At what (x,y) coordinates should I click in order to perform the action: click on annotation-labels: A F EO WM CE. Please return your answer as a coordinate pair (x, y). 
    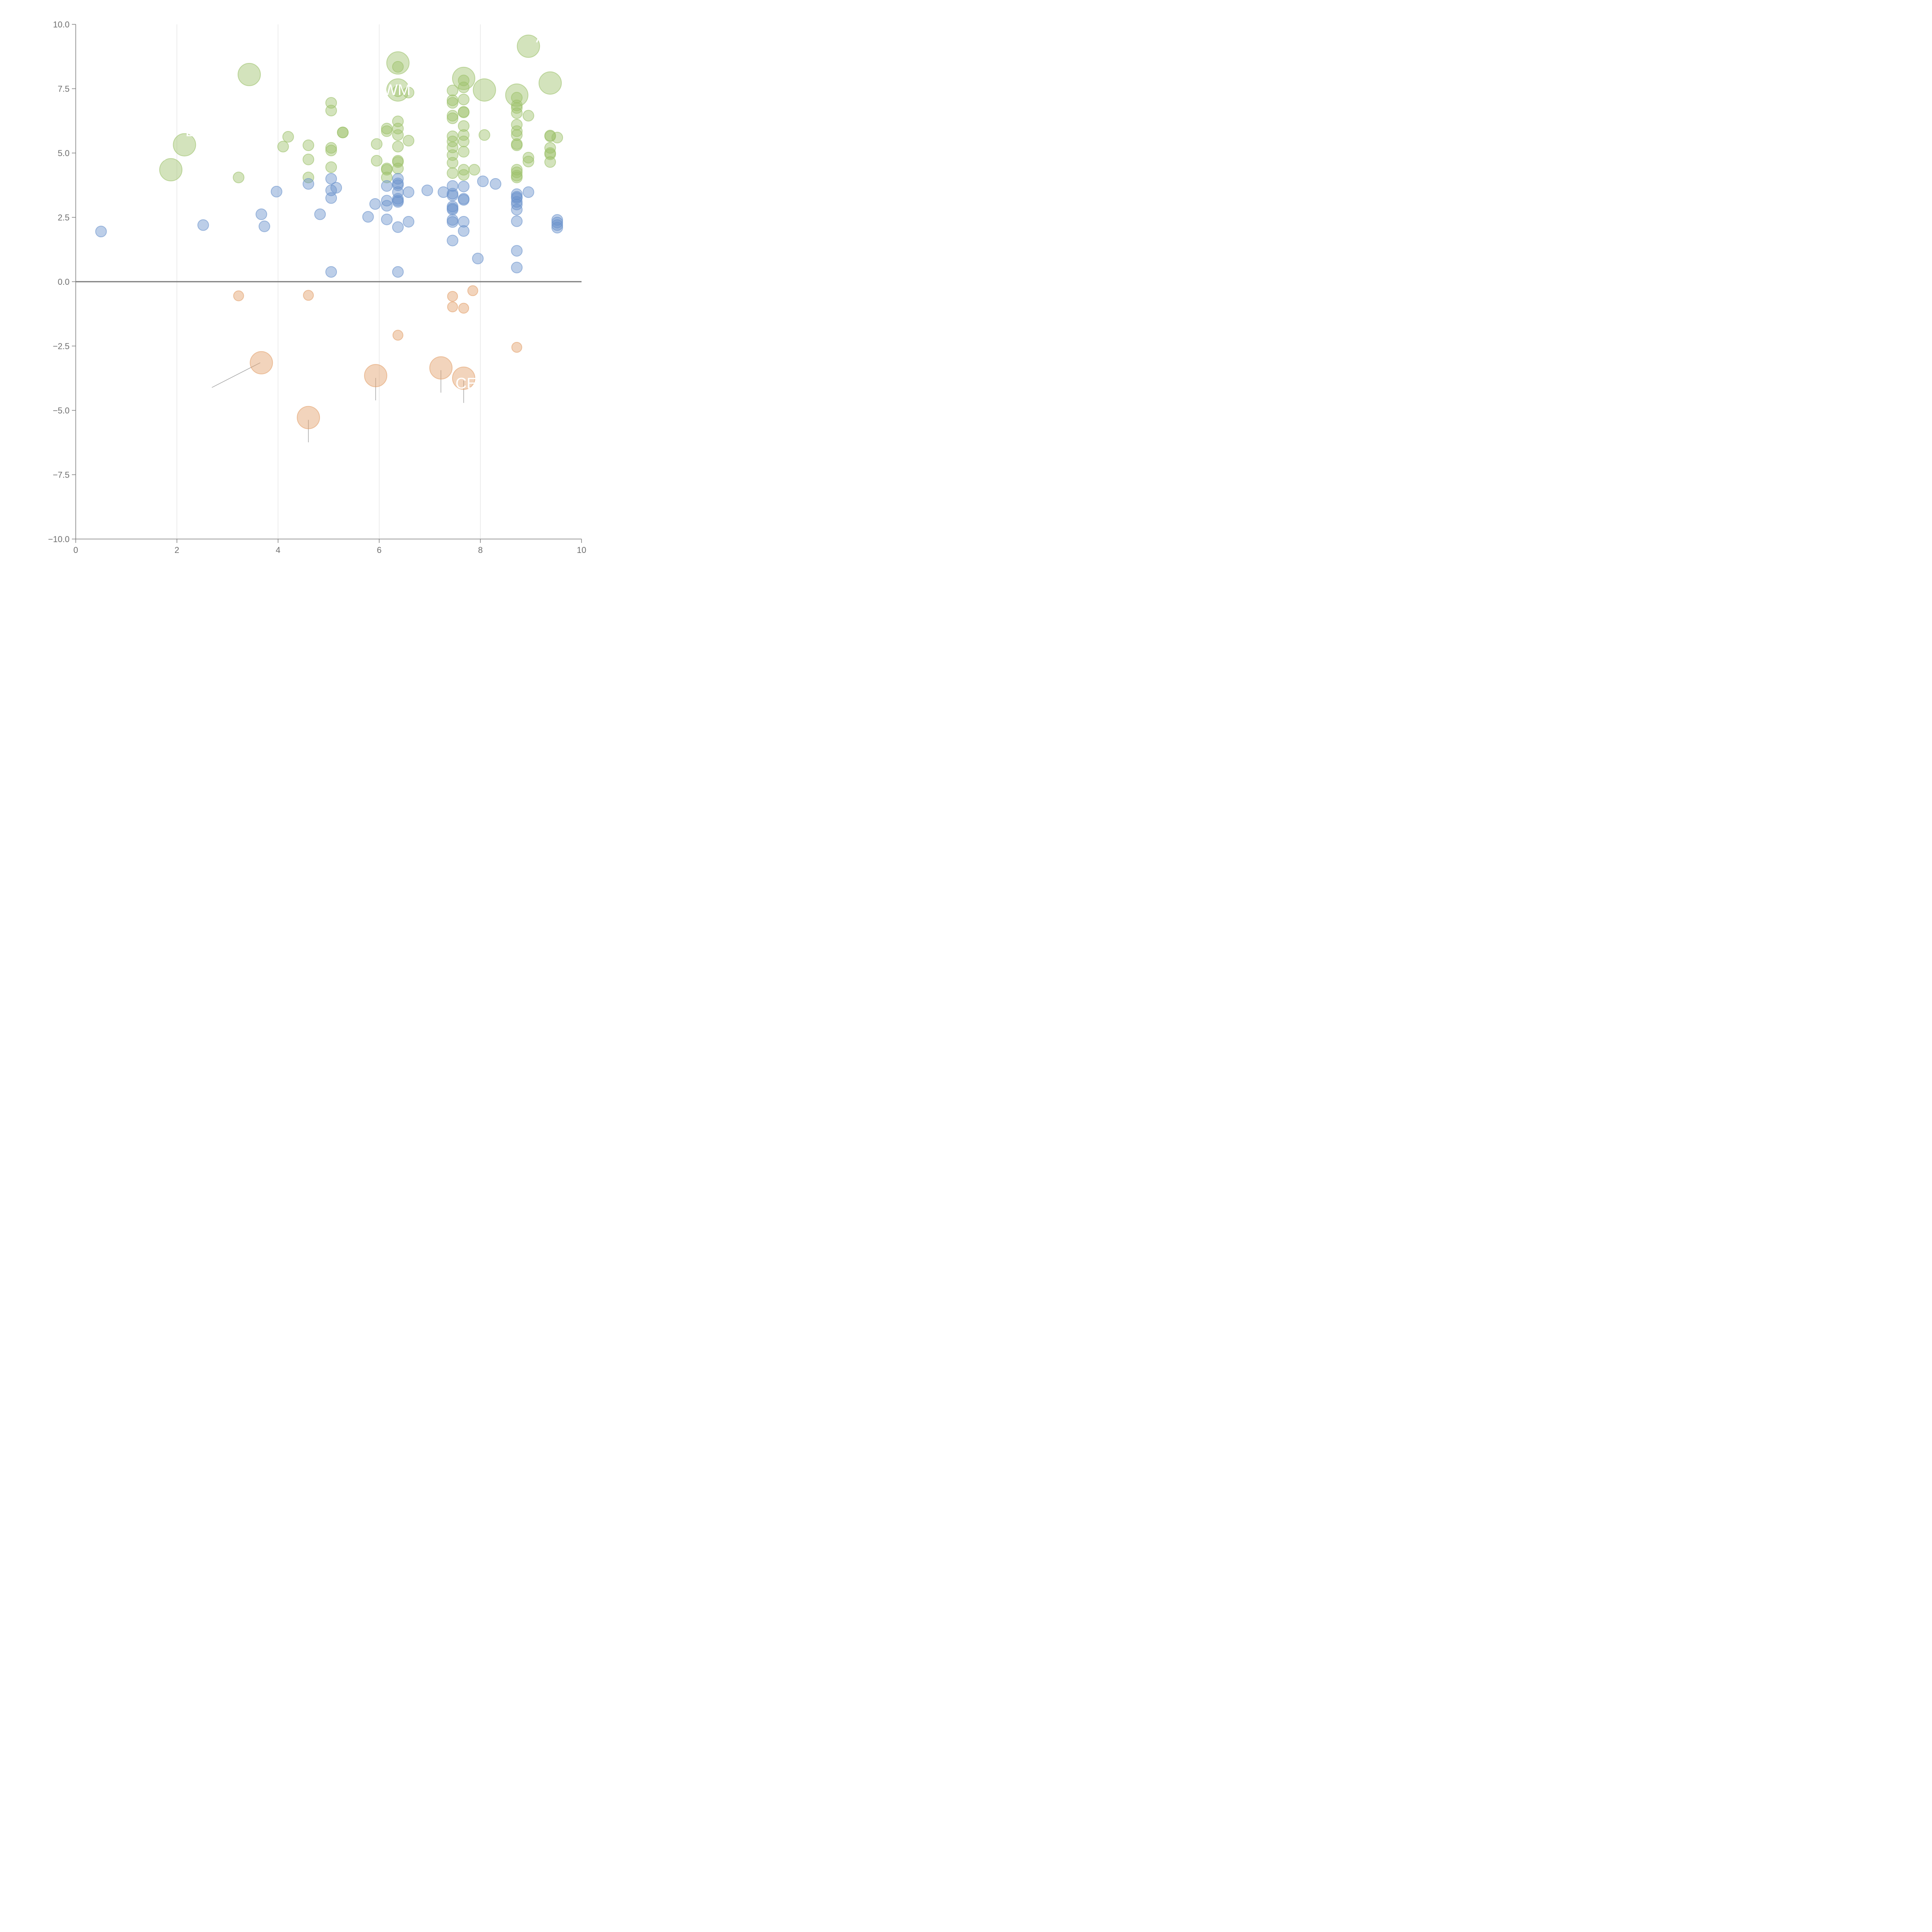
    Looking at the image, I should click on (351, 211).